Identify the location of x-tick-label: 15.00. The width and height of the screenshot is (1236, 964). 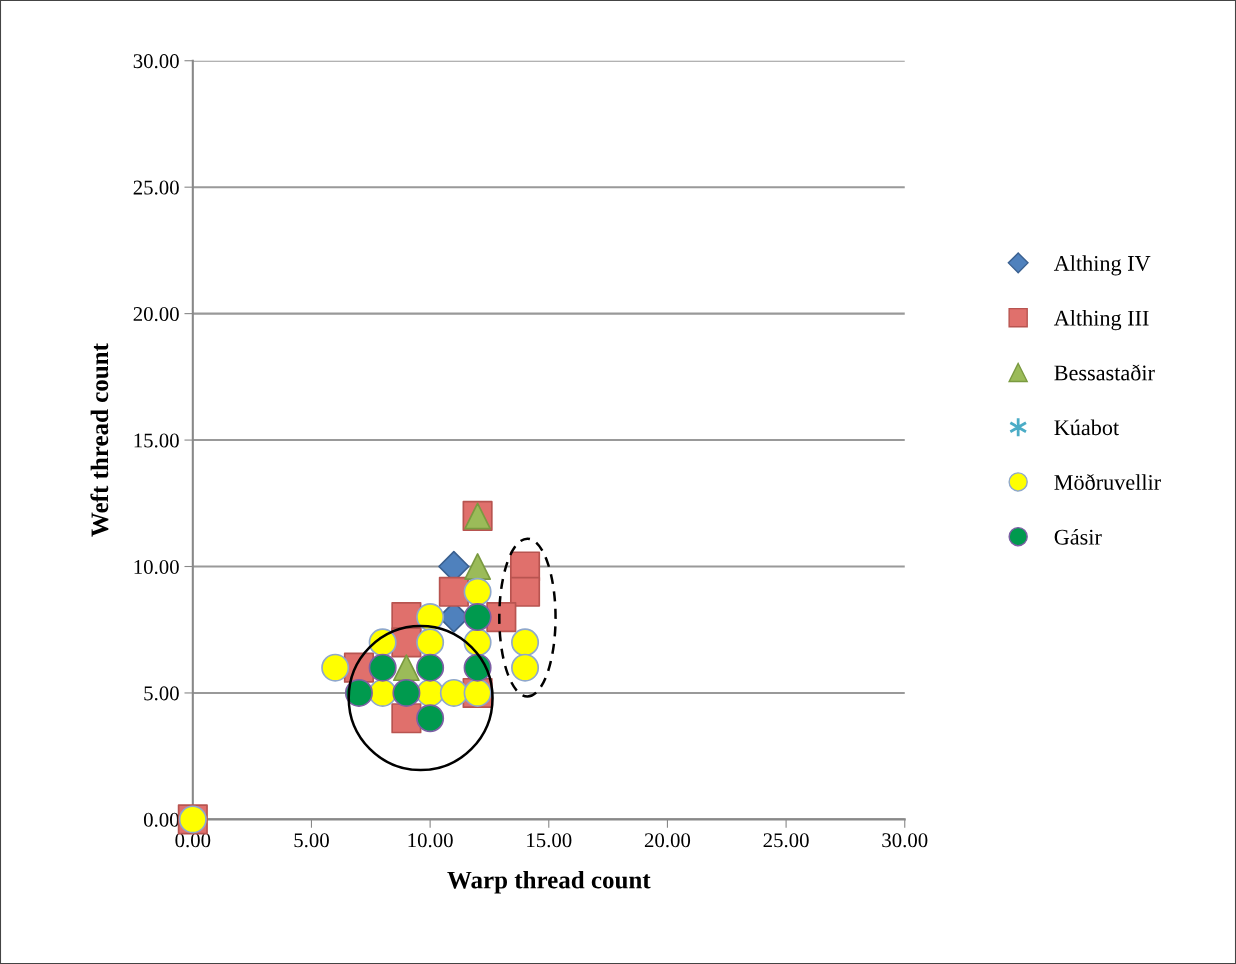
(549, 840).